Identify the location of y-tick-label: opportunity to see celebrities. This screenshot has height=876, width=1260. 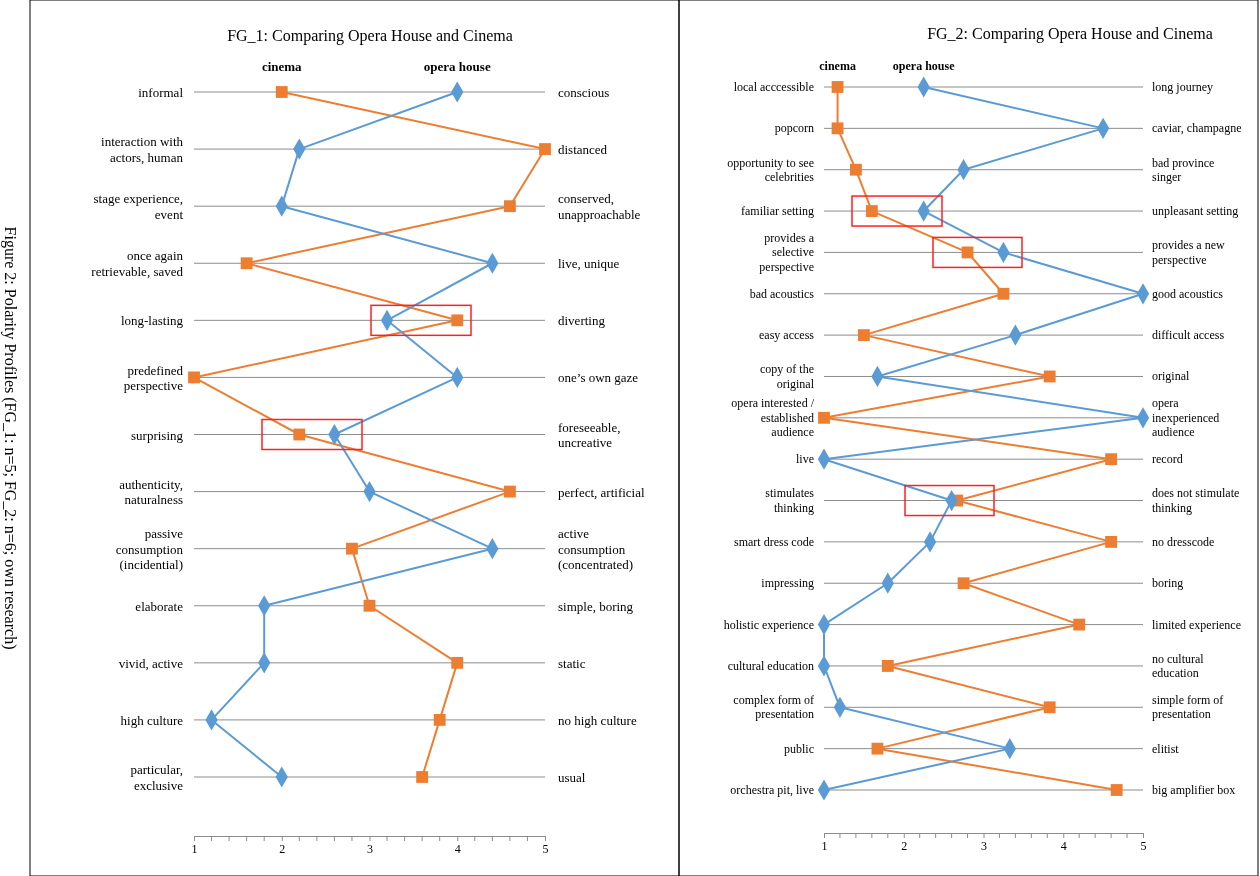
(771, 169).